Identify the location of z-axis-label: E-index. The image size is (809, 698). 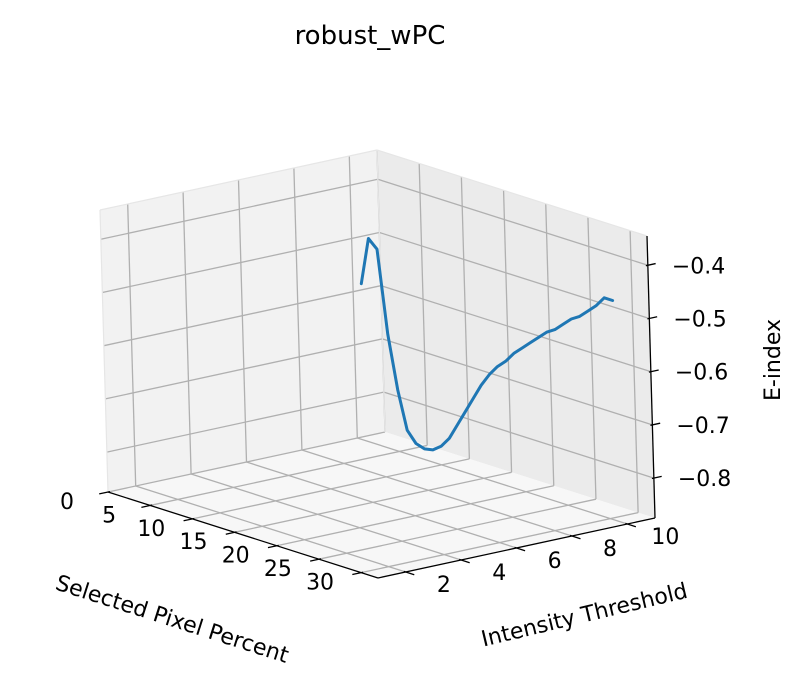
(773, 360).